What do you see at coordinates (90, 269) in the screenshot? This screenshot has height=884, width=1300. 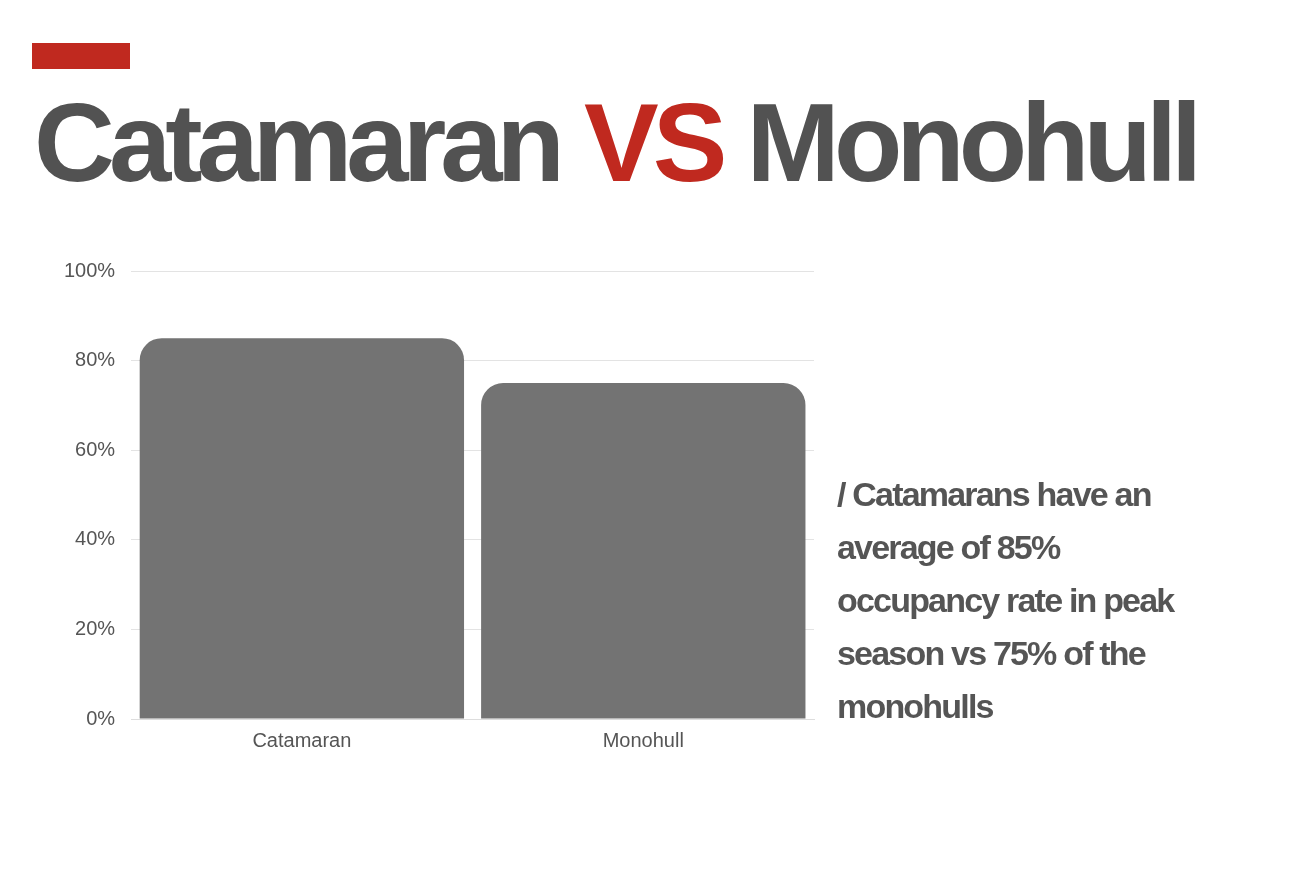 I see `y-tick-label: 100%` at bounding box center [90, 269].